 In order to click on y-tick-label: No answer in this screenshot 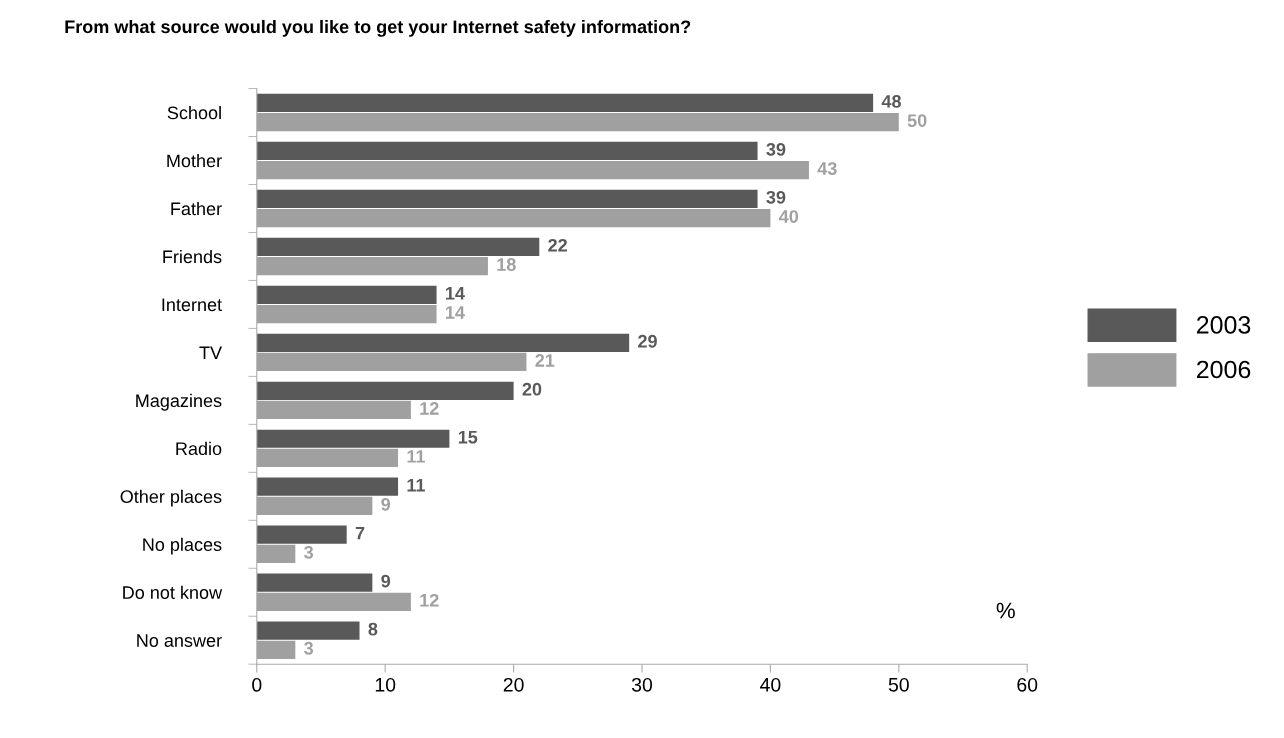, I will do `click(179, 640)`.